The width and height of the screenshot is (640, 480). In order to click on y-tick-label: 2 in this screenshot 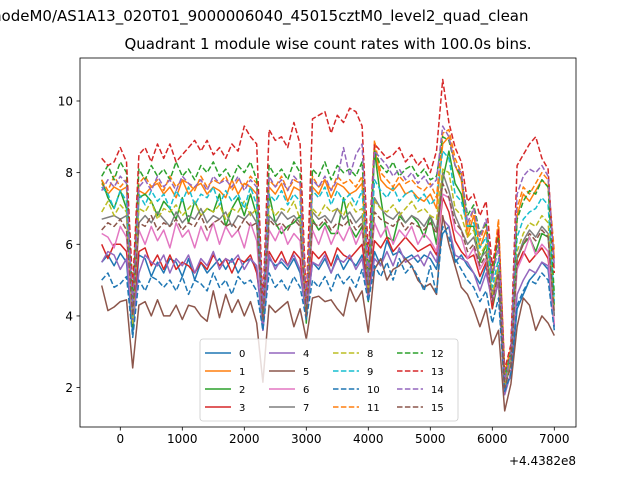, I will do `click(69, 388)`.